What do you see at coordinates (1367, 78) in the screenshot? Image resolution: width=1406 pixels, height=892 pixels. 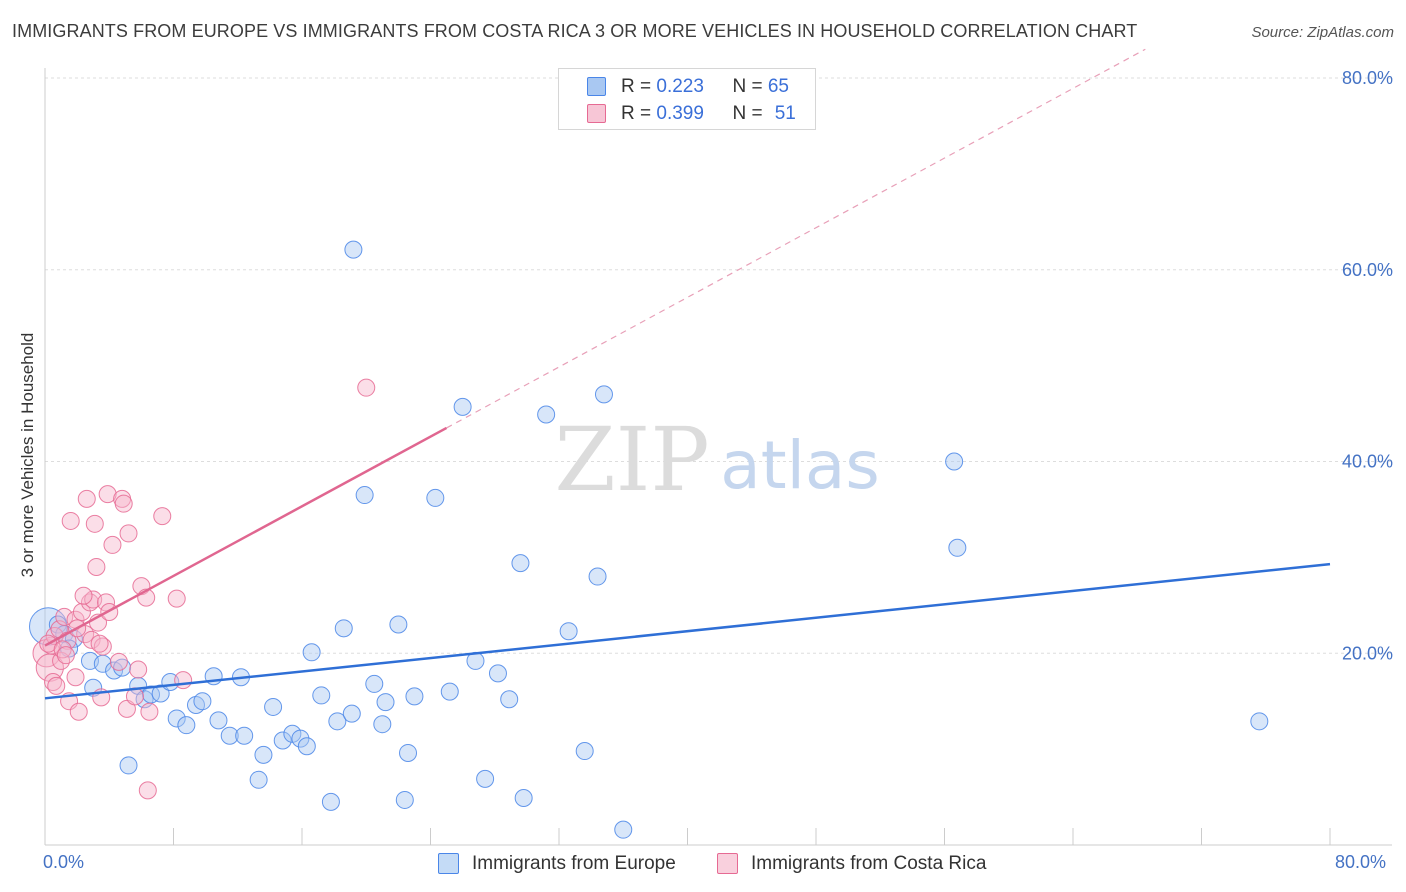 I see `y-tick-label: 80.0%` at bounding box center [1367, 78].